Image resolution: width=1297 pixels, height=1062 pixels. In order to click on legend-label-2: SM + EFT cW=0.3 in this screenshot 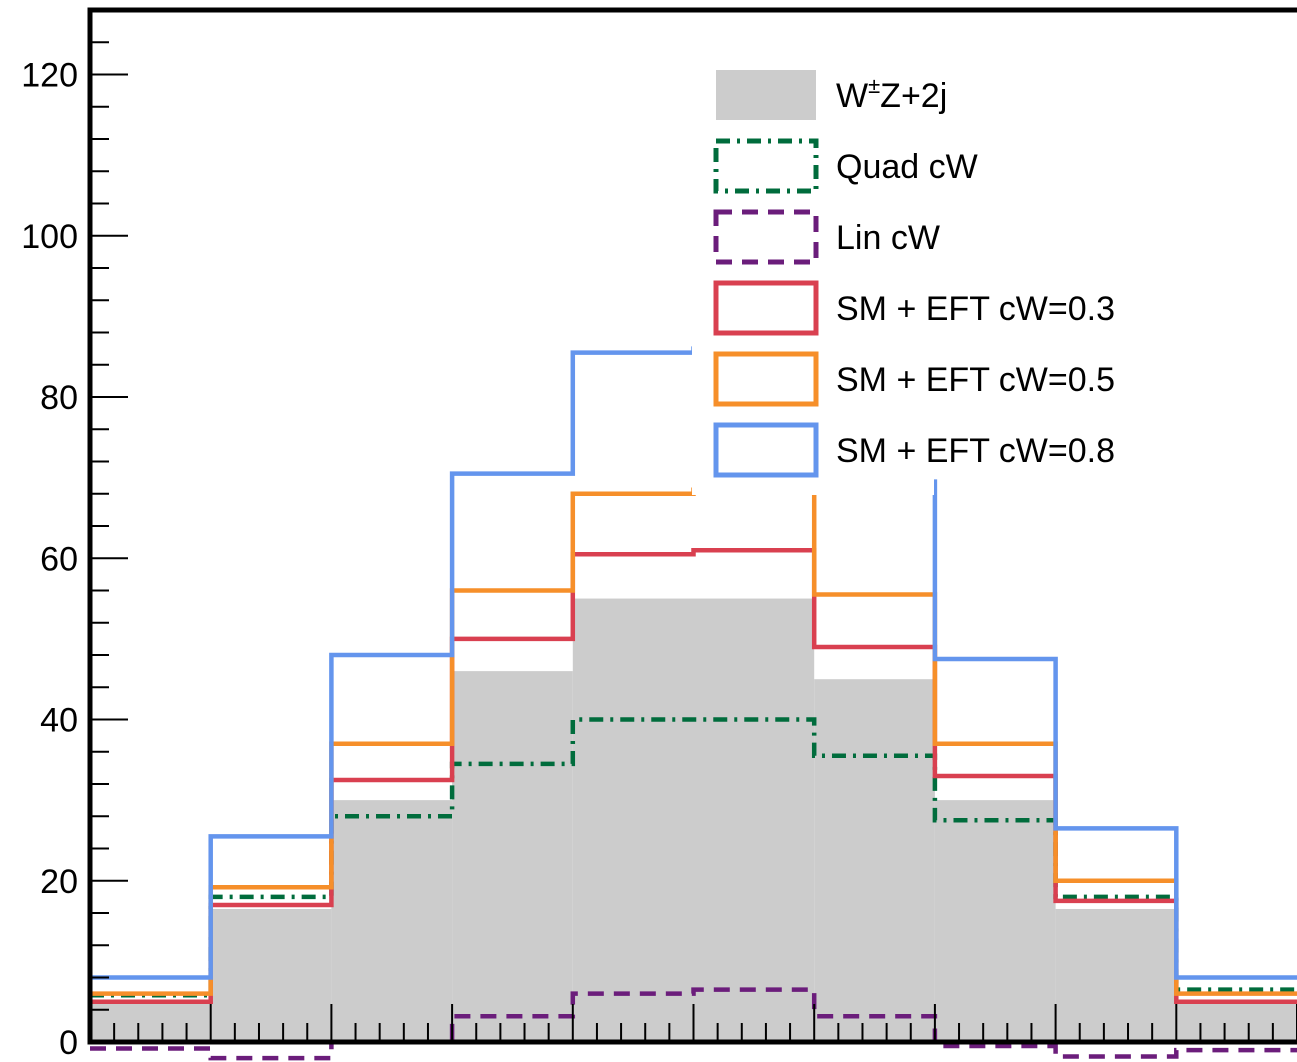, I will do `click(975, 309)`.